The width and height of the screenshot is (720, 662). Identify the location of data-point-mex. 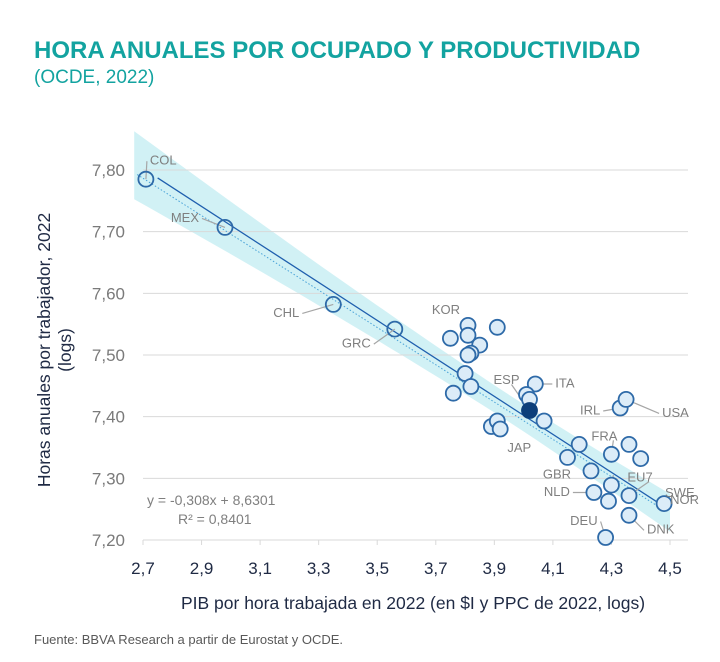
(225, 227).